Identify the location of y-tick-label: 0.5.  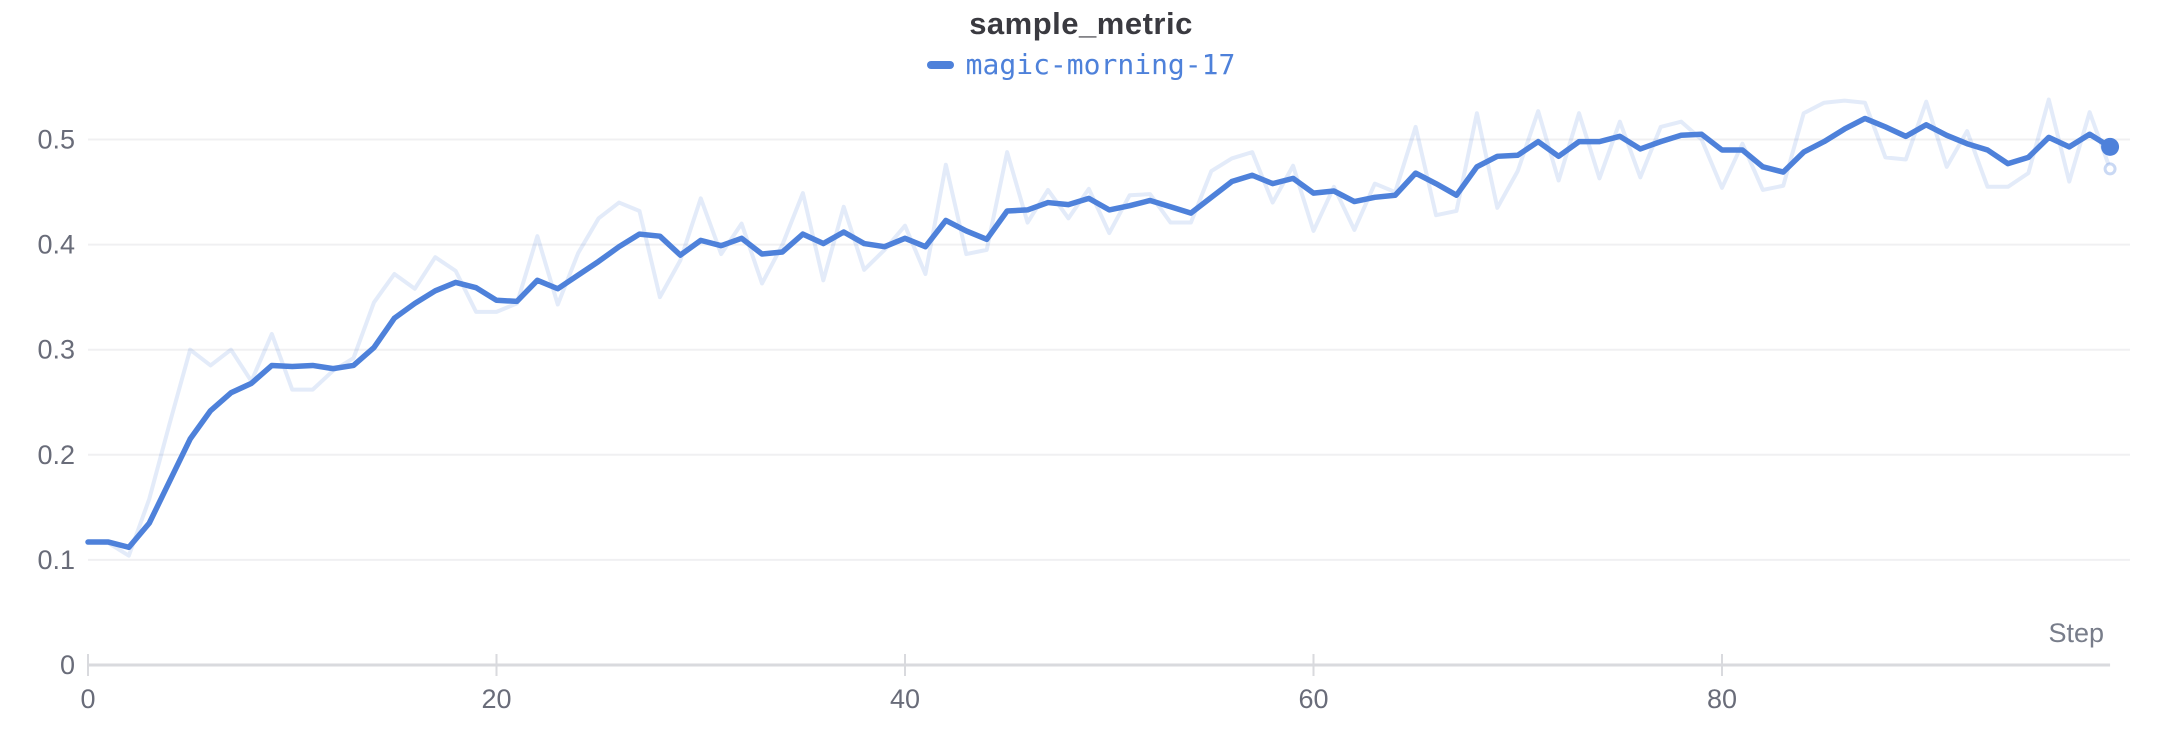
(56, 140).